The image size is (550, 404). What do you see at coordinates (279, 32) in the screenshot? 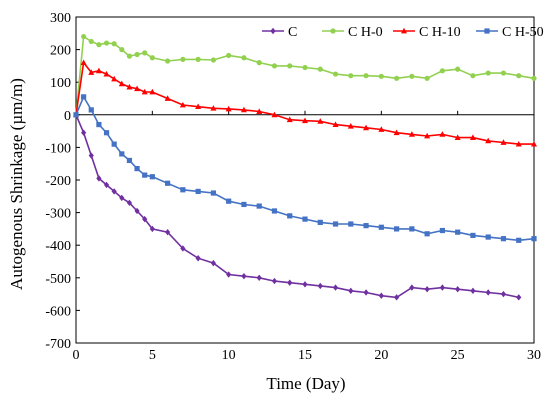
I see `legend-item-c: C` at bounding box center [279, 32].